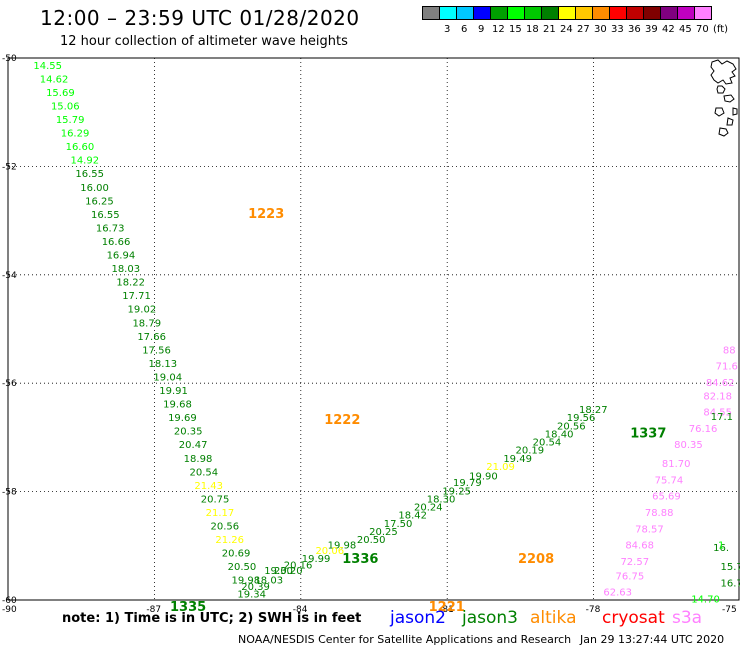  What do you see at coordinates (188, 607) in the screenshot?
I see `pass-time-label: 1335` at bounding box center [188, 607].